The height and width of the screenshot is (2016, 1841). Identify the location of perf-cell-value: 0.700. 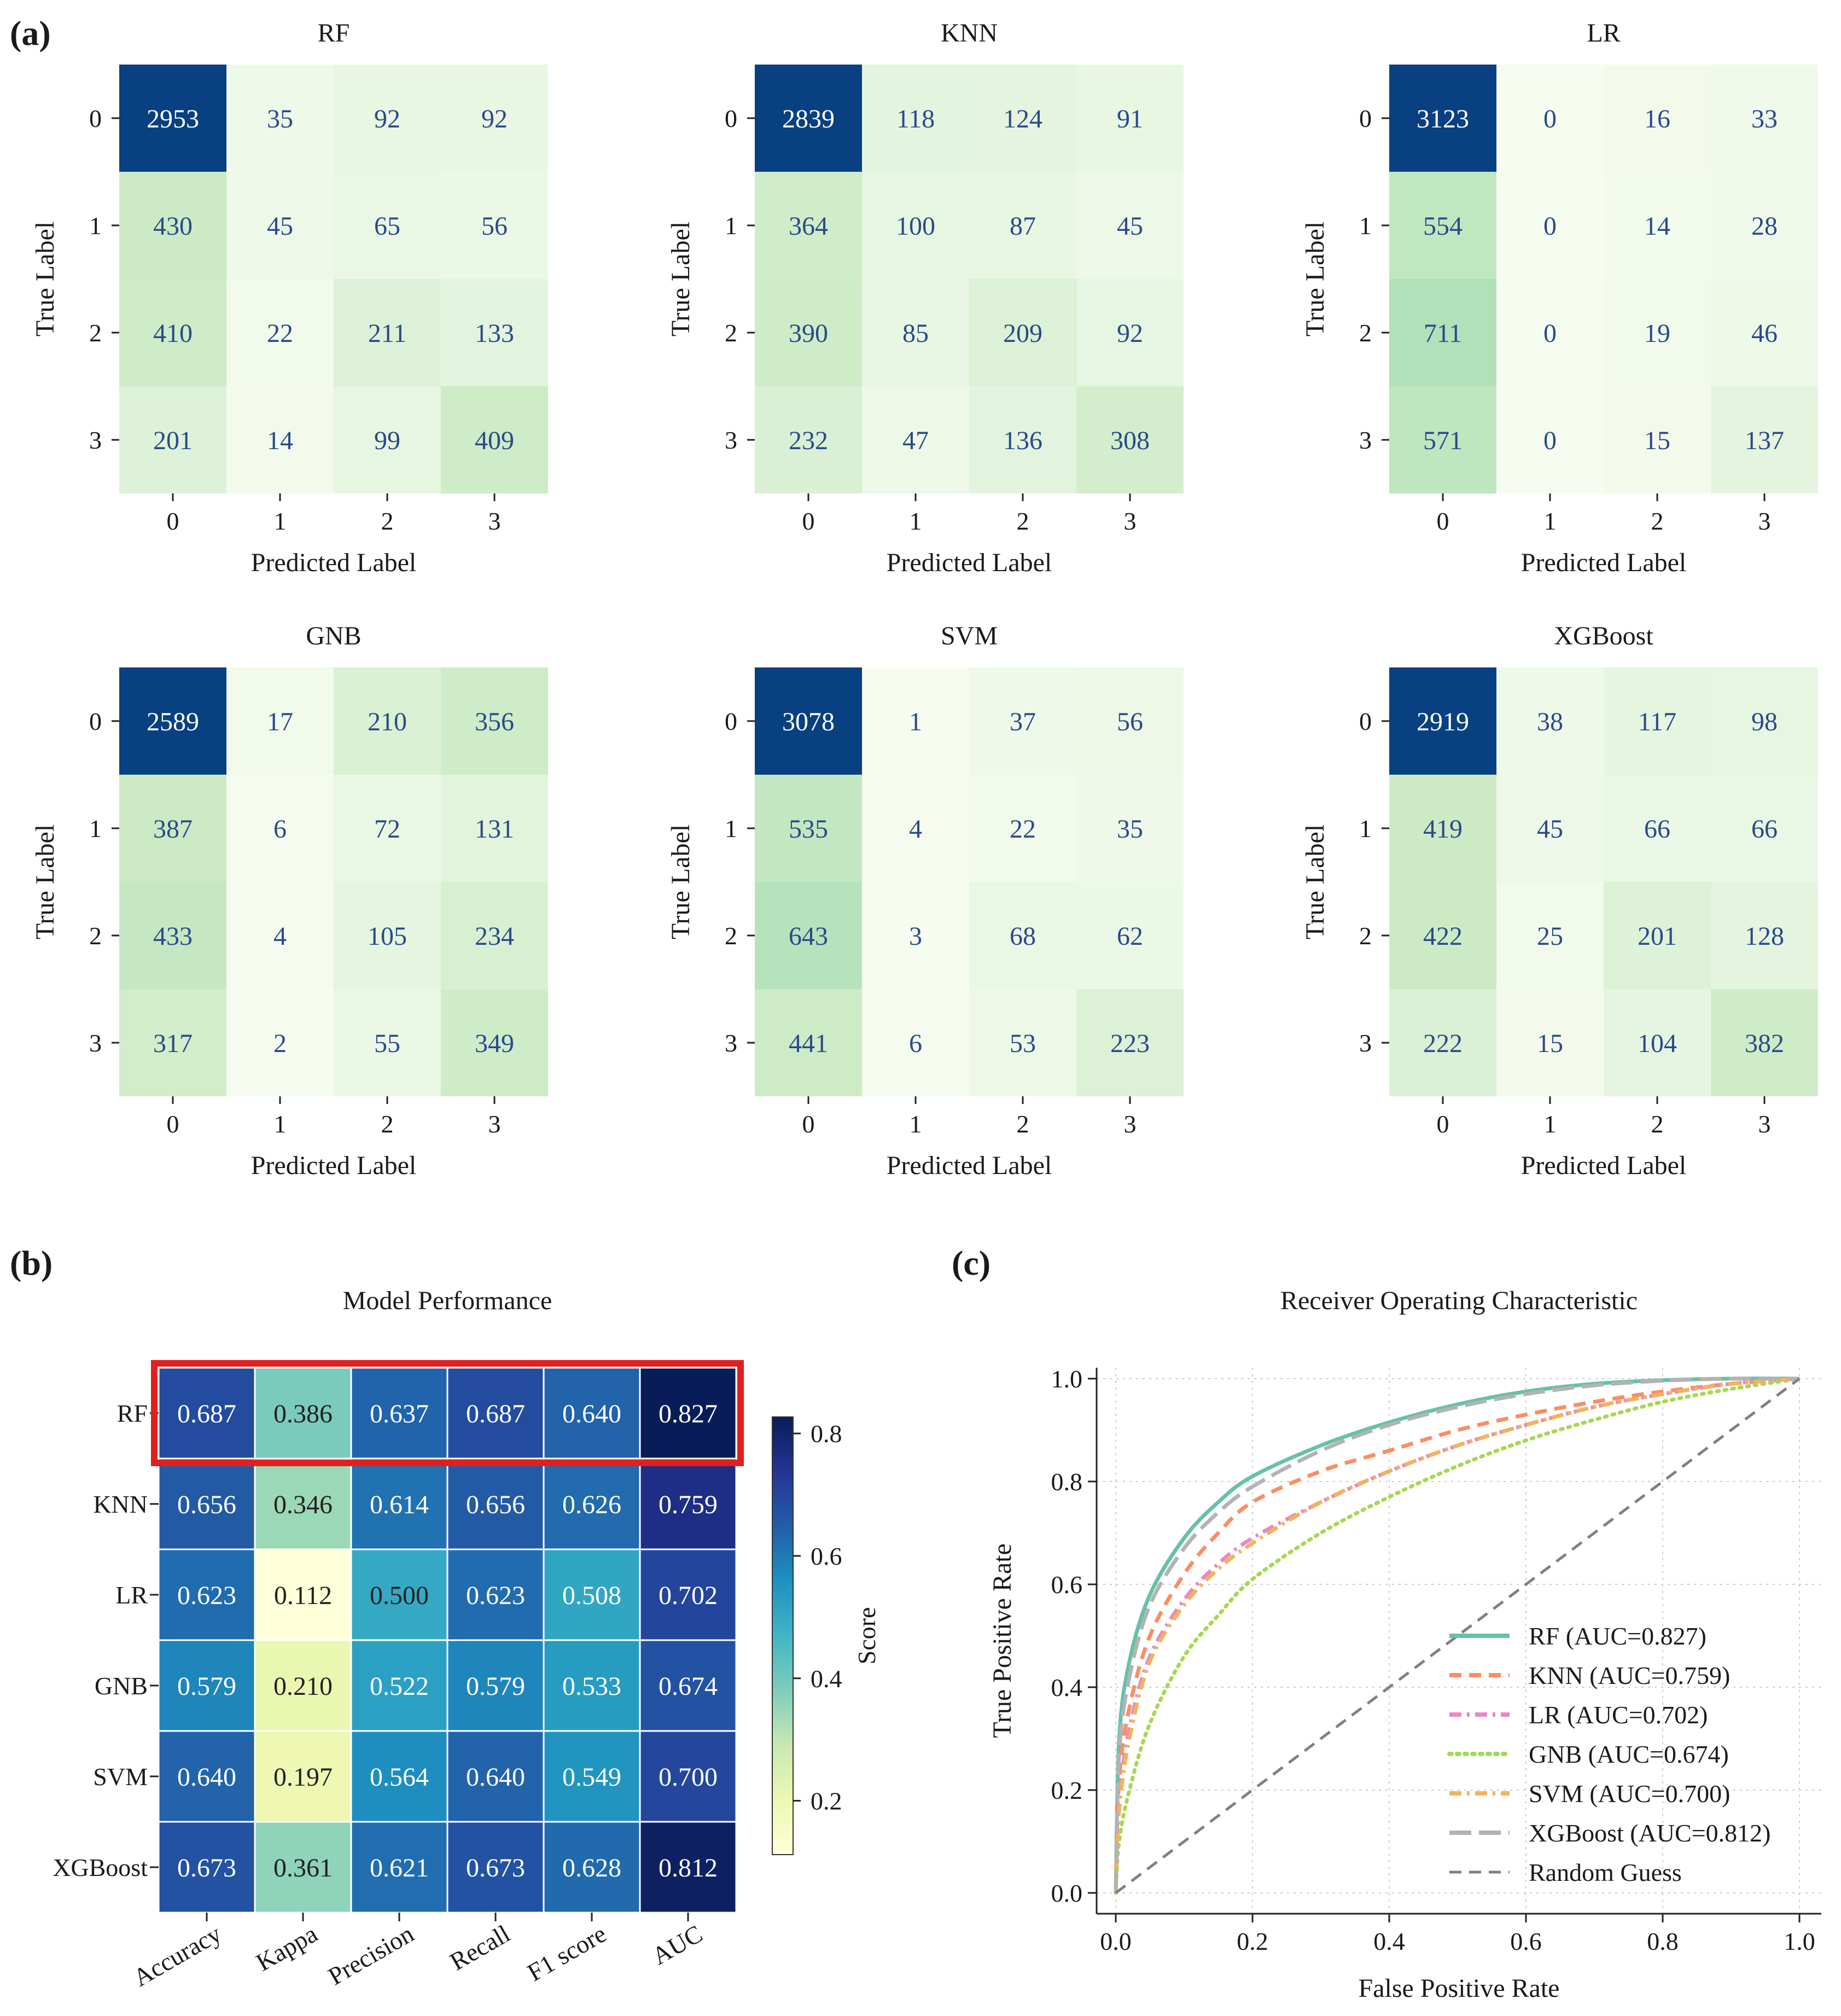
(688, 1777).